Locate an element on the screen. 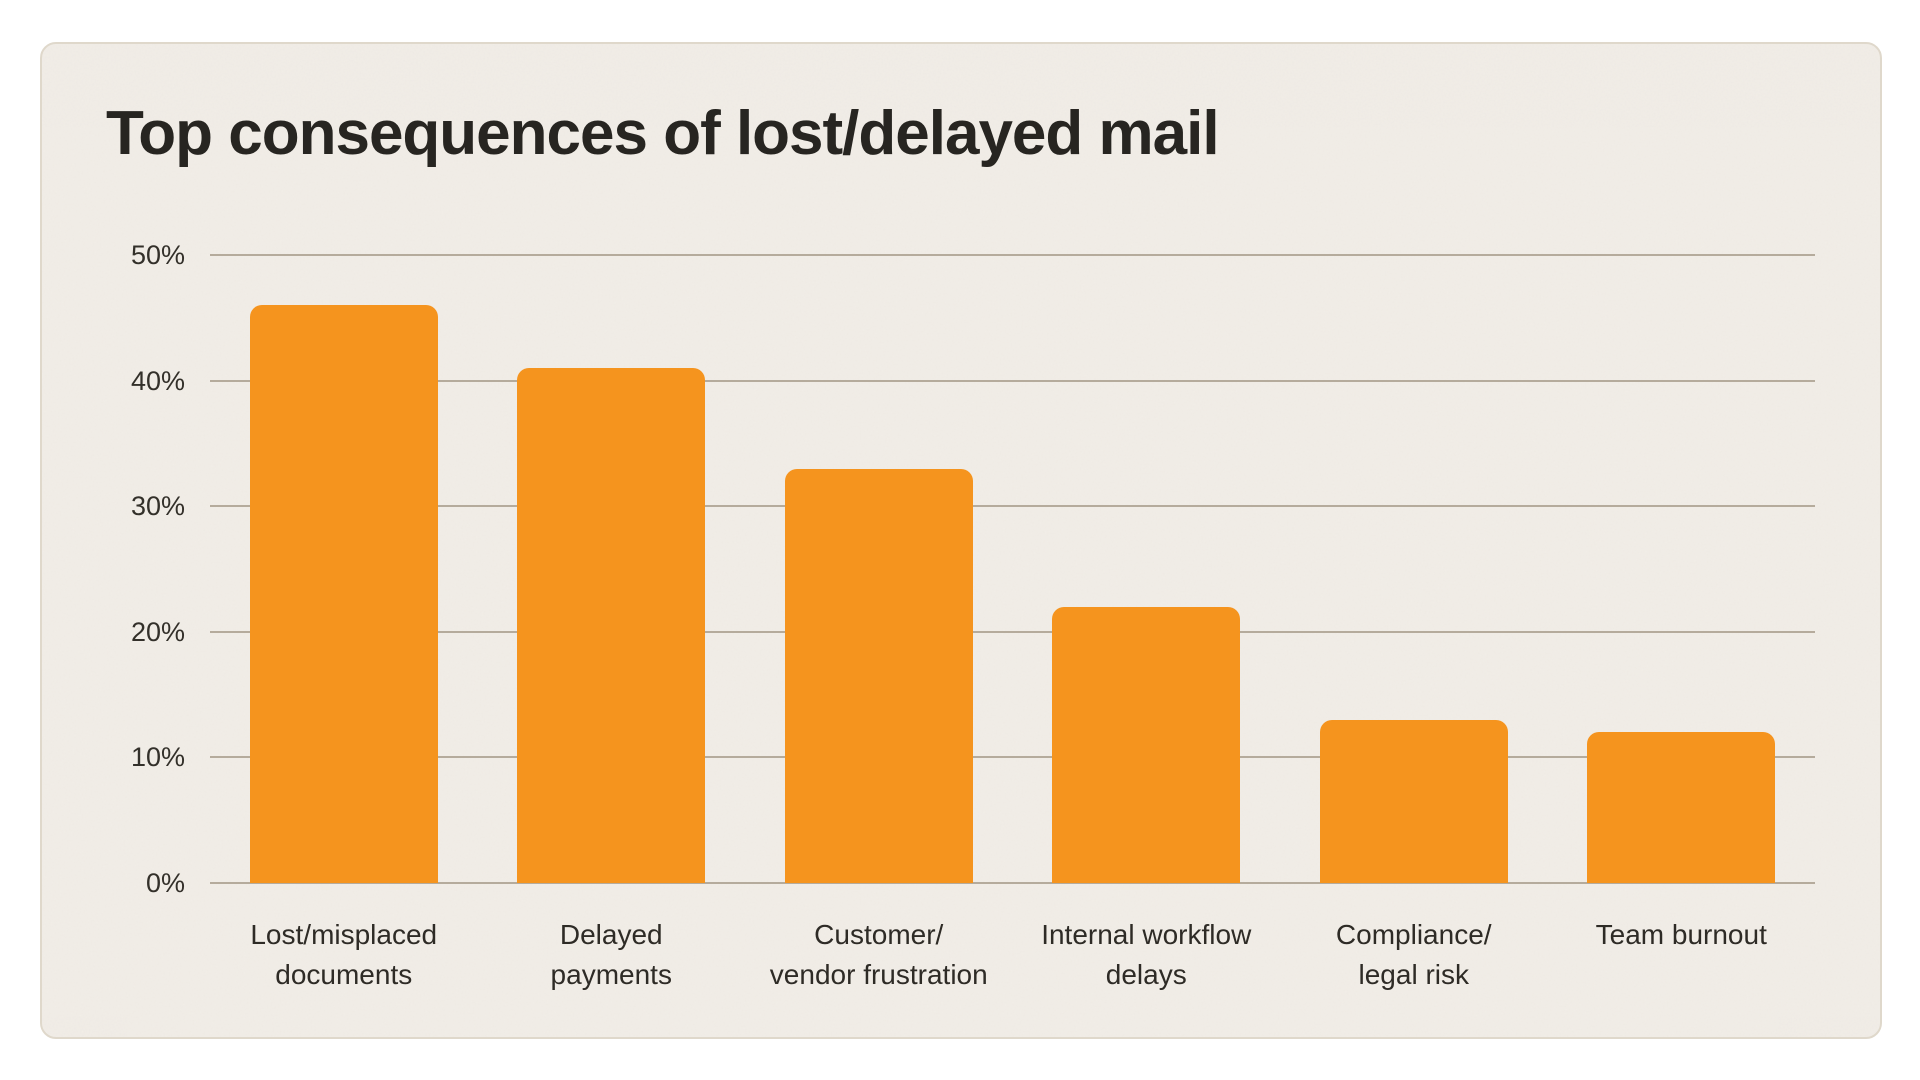  y-tick-label-40: 40% is located at coordinates (157, 380).